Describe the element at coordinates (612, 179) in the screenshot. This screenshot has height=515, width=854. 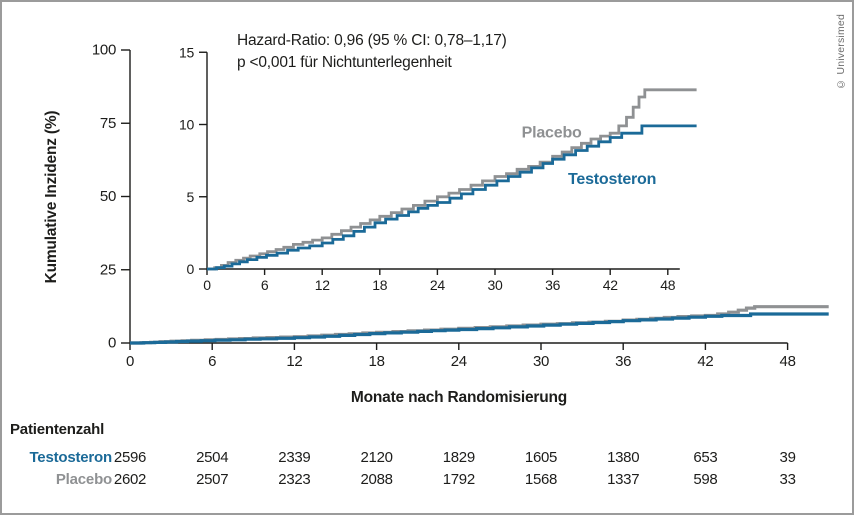
I see `series-label-testosteron: Testosteron` at that location.